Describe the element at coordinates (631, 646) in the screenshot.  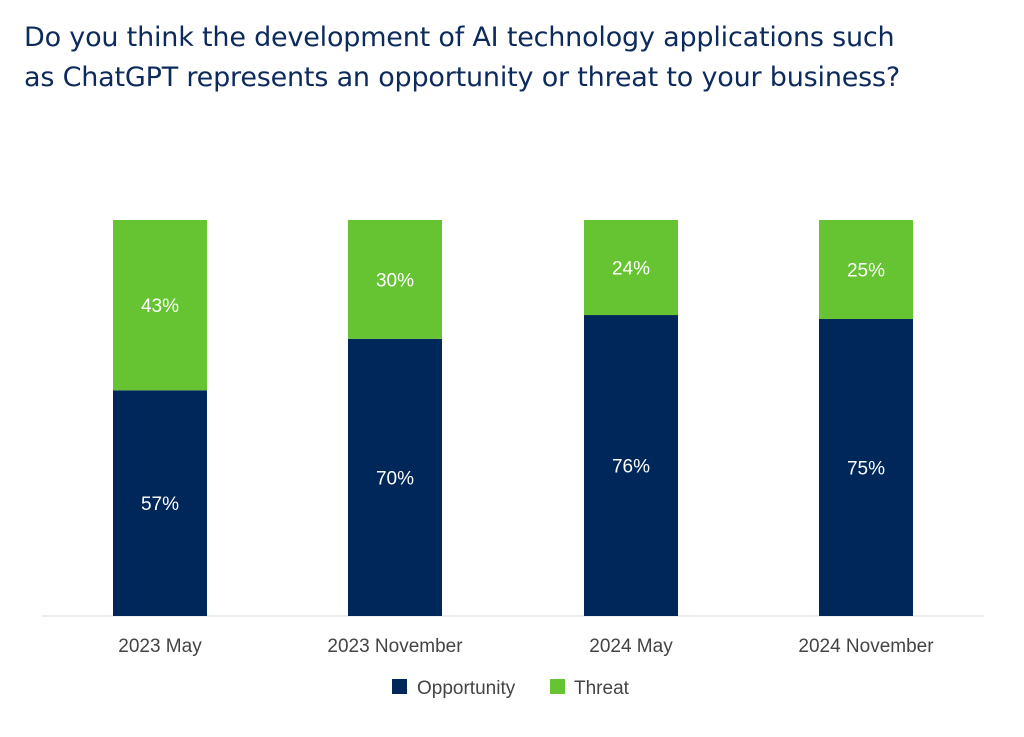
I see `x-tick-label-2024-may: 2024 May` at that location.